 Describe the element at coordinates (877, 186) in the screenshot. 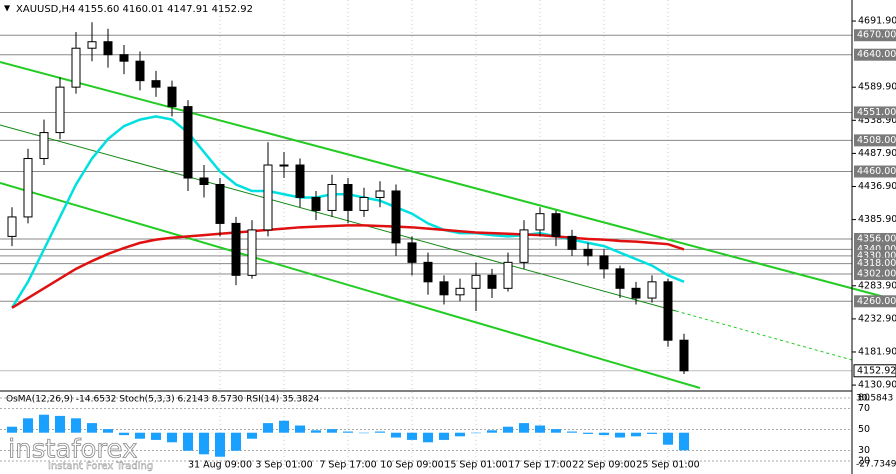

I see `y-tick-label: 4436.90` at that location.